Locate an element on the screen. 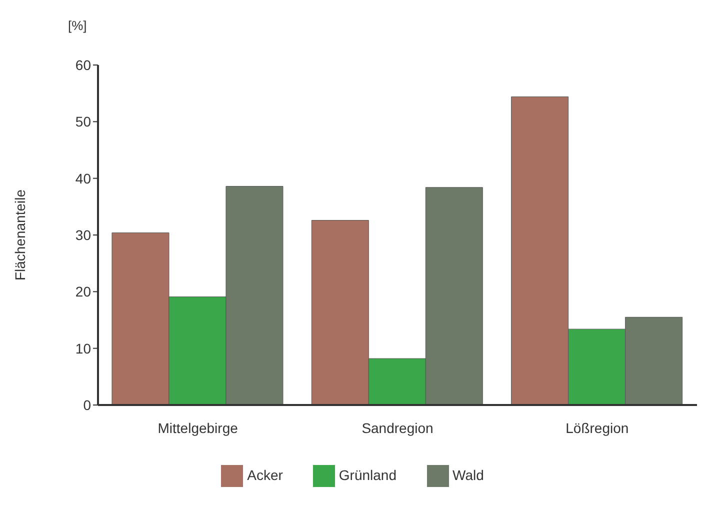 This screenshot has height=505, width=705. legend-label: Grünland is located at coordinates (367, 475).